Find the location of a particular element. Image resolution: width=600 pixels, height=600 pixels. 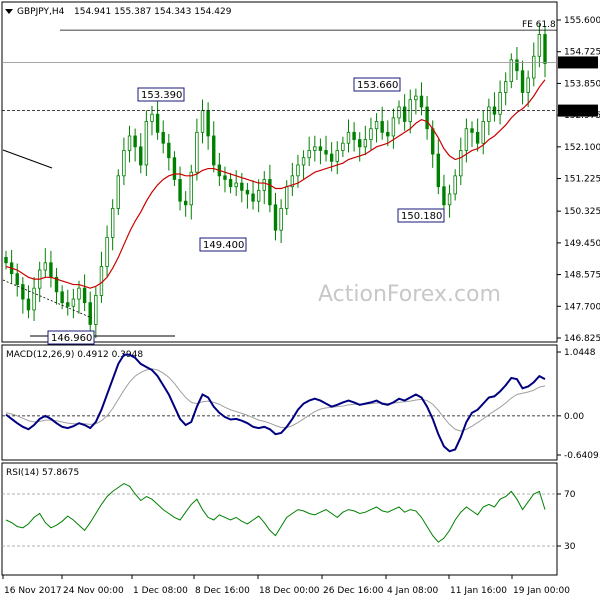

annotation-label: 150.180 is located at coordinates (421, 216).